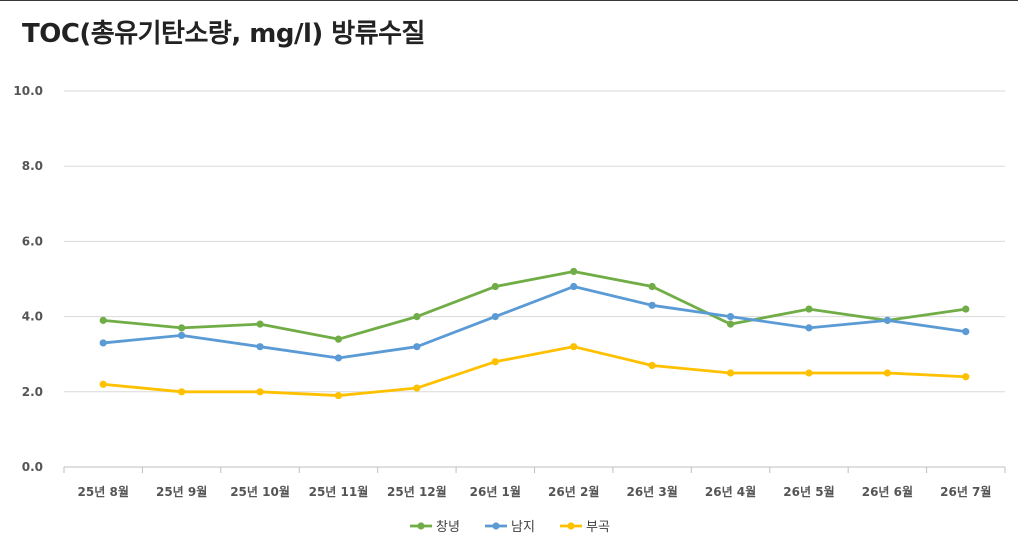 This screenshot has width=1018, height=556. What do you see at coordinates (103, 491) in the screenshot?
I see `x-tick-label: 25년 8월` at bounding box center [103, 491].